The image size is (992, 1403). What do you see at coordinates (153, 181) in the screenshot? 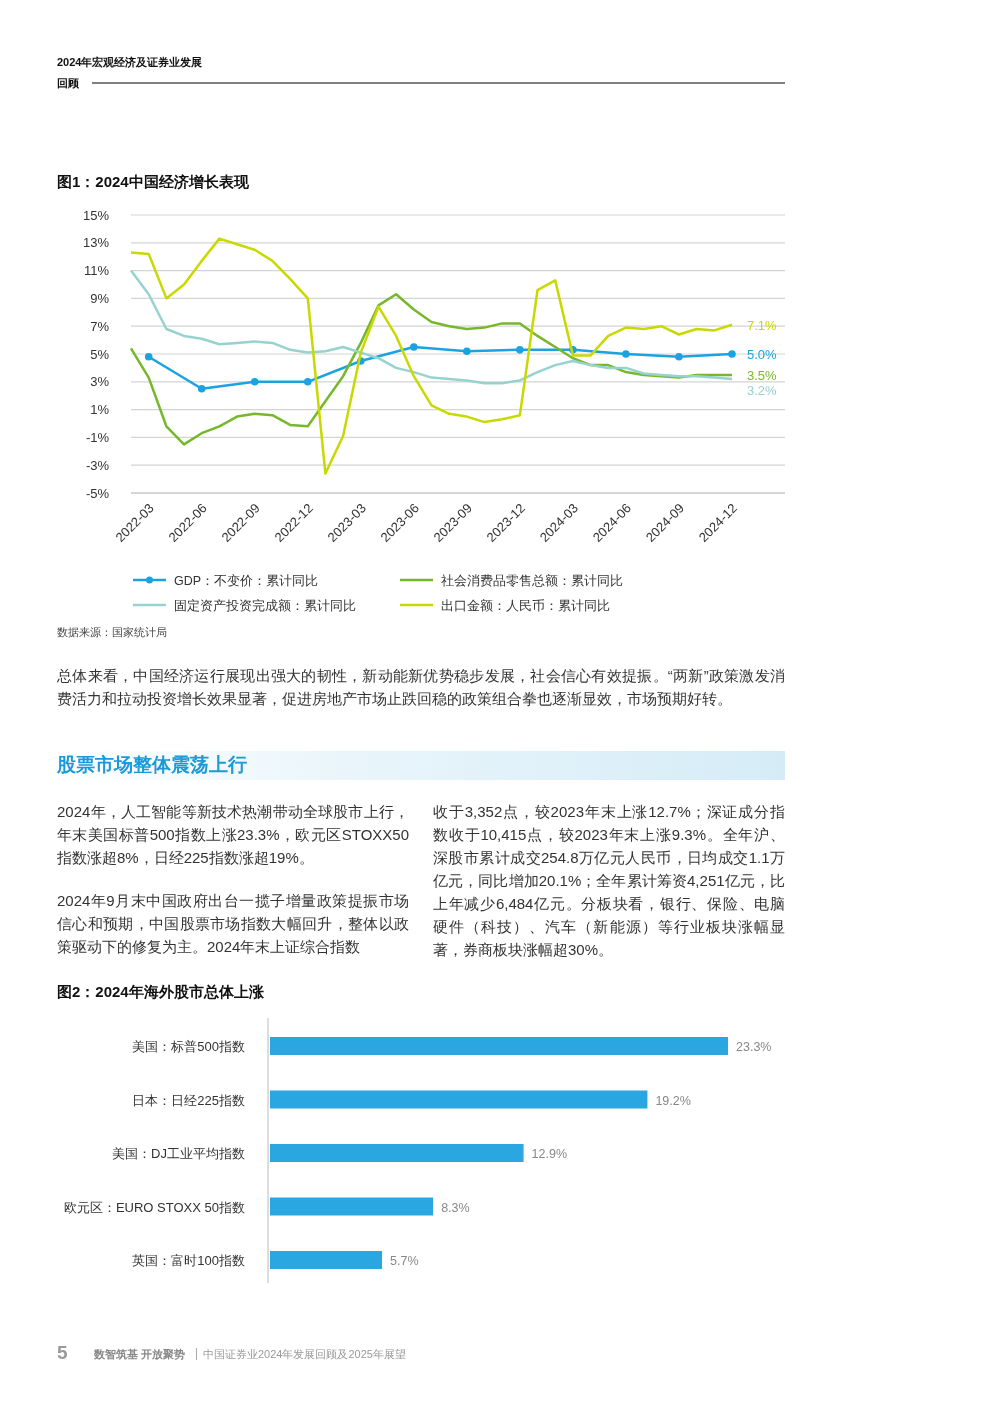
I see `chart-title: 图1：2024中国经济增长表现` at bounding box center [153, 181].